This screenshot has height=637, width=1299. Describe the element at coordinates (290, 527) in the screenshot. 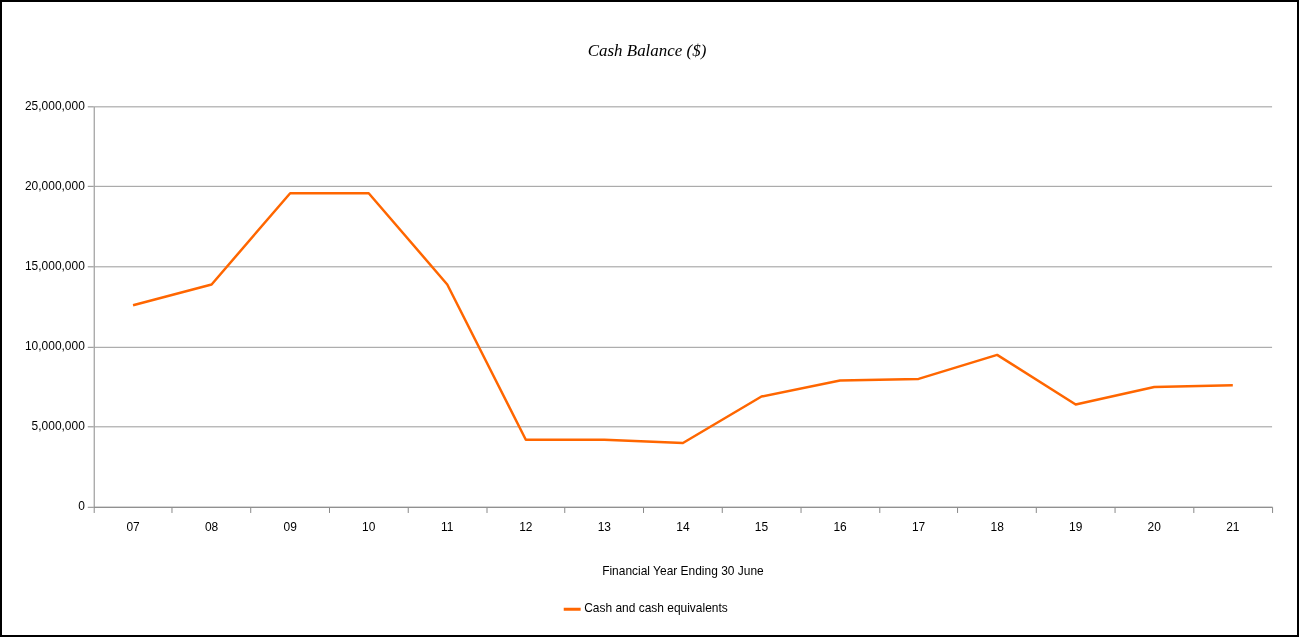

I see `x-tick-label: 09` at that location.